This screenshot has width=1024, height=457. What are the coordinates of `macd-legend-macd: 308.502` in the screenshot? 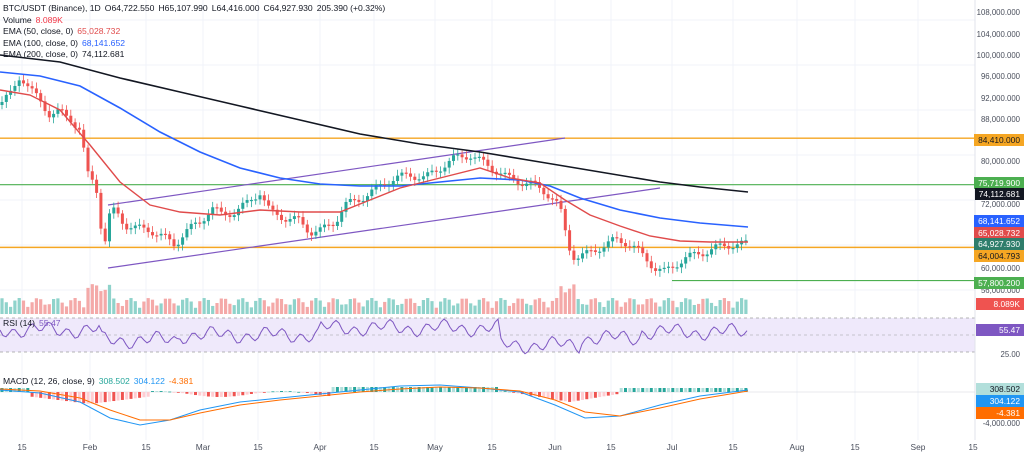 It's located at (114, 381).